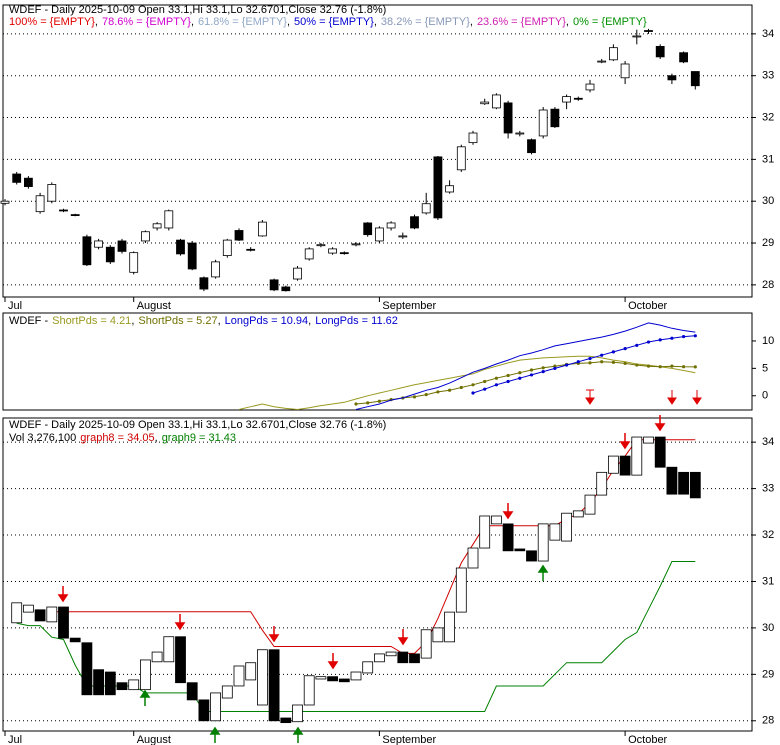 The width and height of the screenshot is (780, 745). Describe the element at coordinates (765, 396) in the screenshot. I see `y-tick-label: 0` at that location.